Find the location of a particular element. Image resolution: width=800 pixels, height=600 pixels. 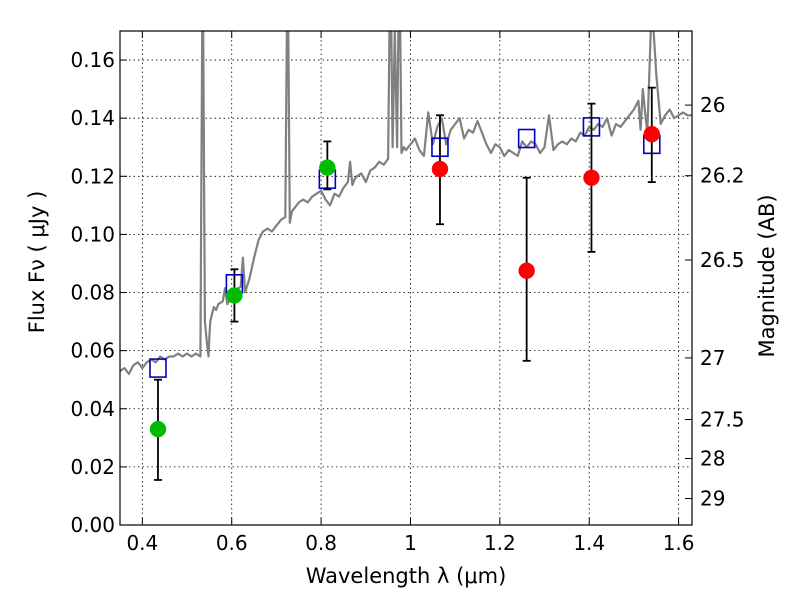

x-axis-title: Wavelength λ (μm) is located at coordinates (406, 576).